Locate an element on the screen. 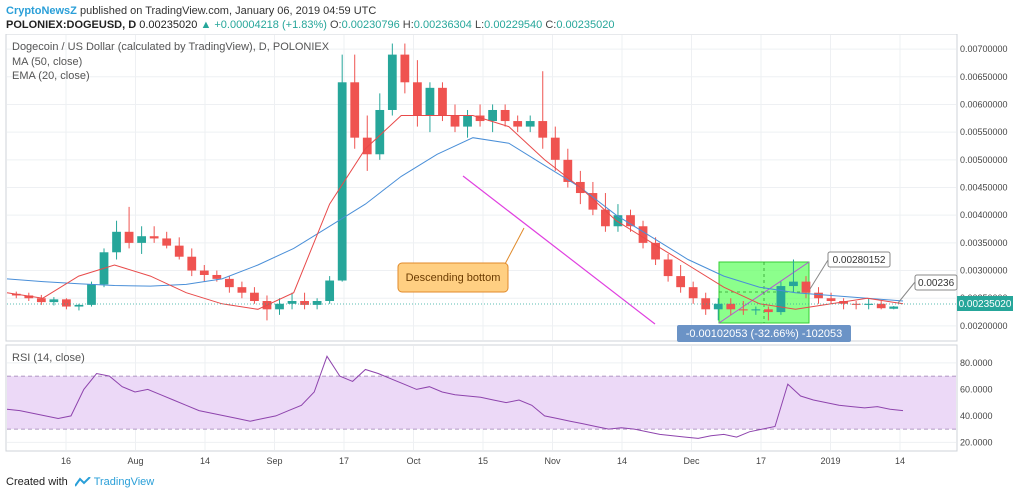 The image size is (1024, 497). created-with: Created with is located at coordinates (37, 482).